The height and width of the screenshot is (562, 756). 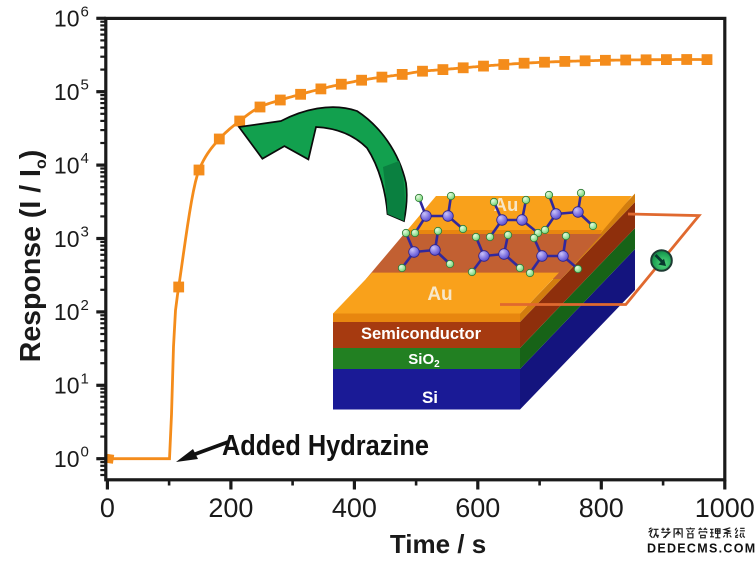 I want to click on svg-text: 200, so click(x=230, y=508).